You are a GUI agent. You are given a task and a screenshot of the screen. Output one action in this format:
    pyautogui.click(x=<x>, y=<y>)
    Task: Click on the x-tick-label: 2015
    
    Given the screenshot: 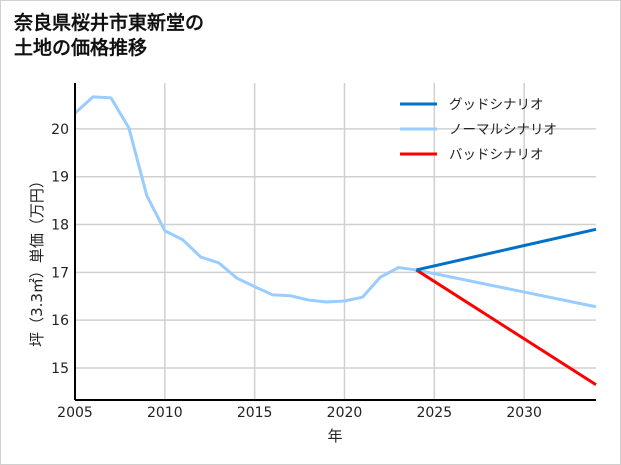 What is the action you would take?
    pyautogui.click(x=255, y=413)
    